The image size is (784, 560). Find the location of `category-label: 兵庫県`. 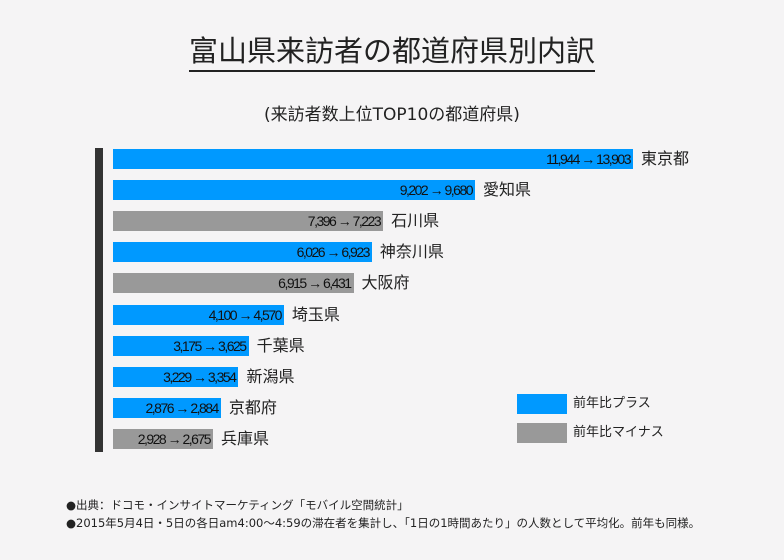

category-label: 兵庫県 is located at coordinates (245, 438).